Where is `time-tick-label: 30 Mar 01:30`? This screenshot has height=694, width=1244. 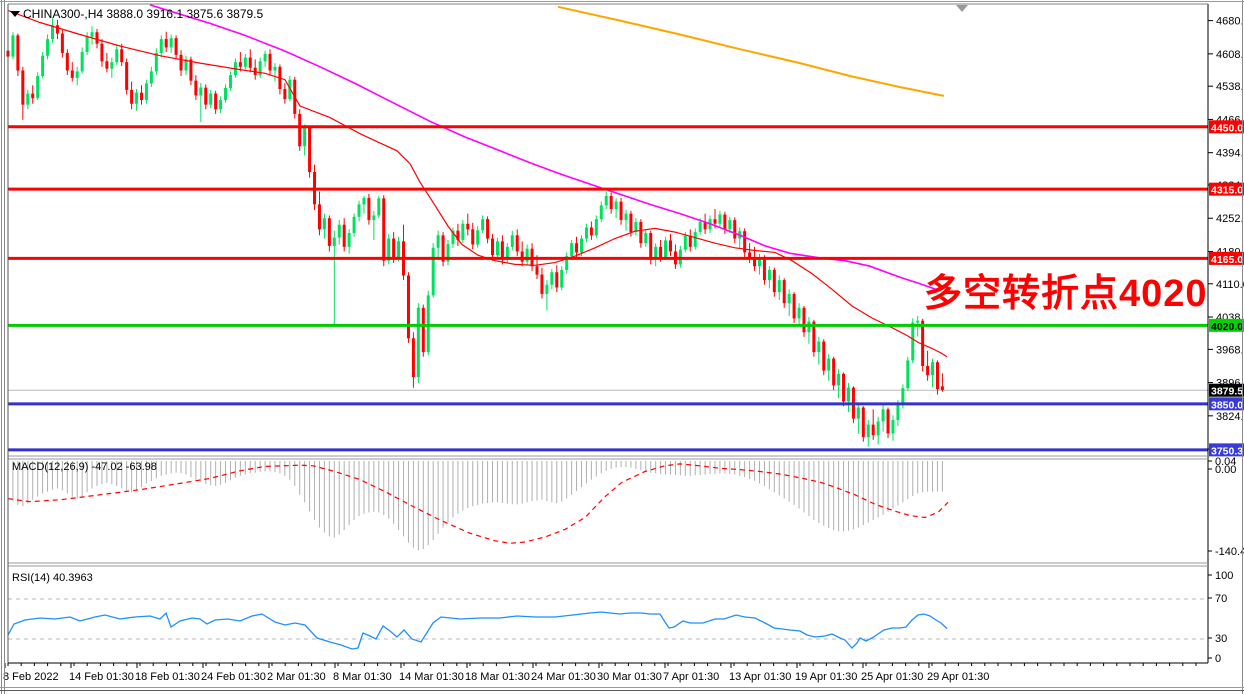 time-tick-label: 30 Mar 01:30 is located at coordinates (629, 677).